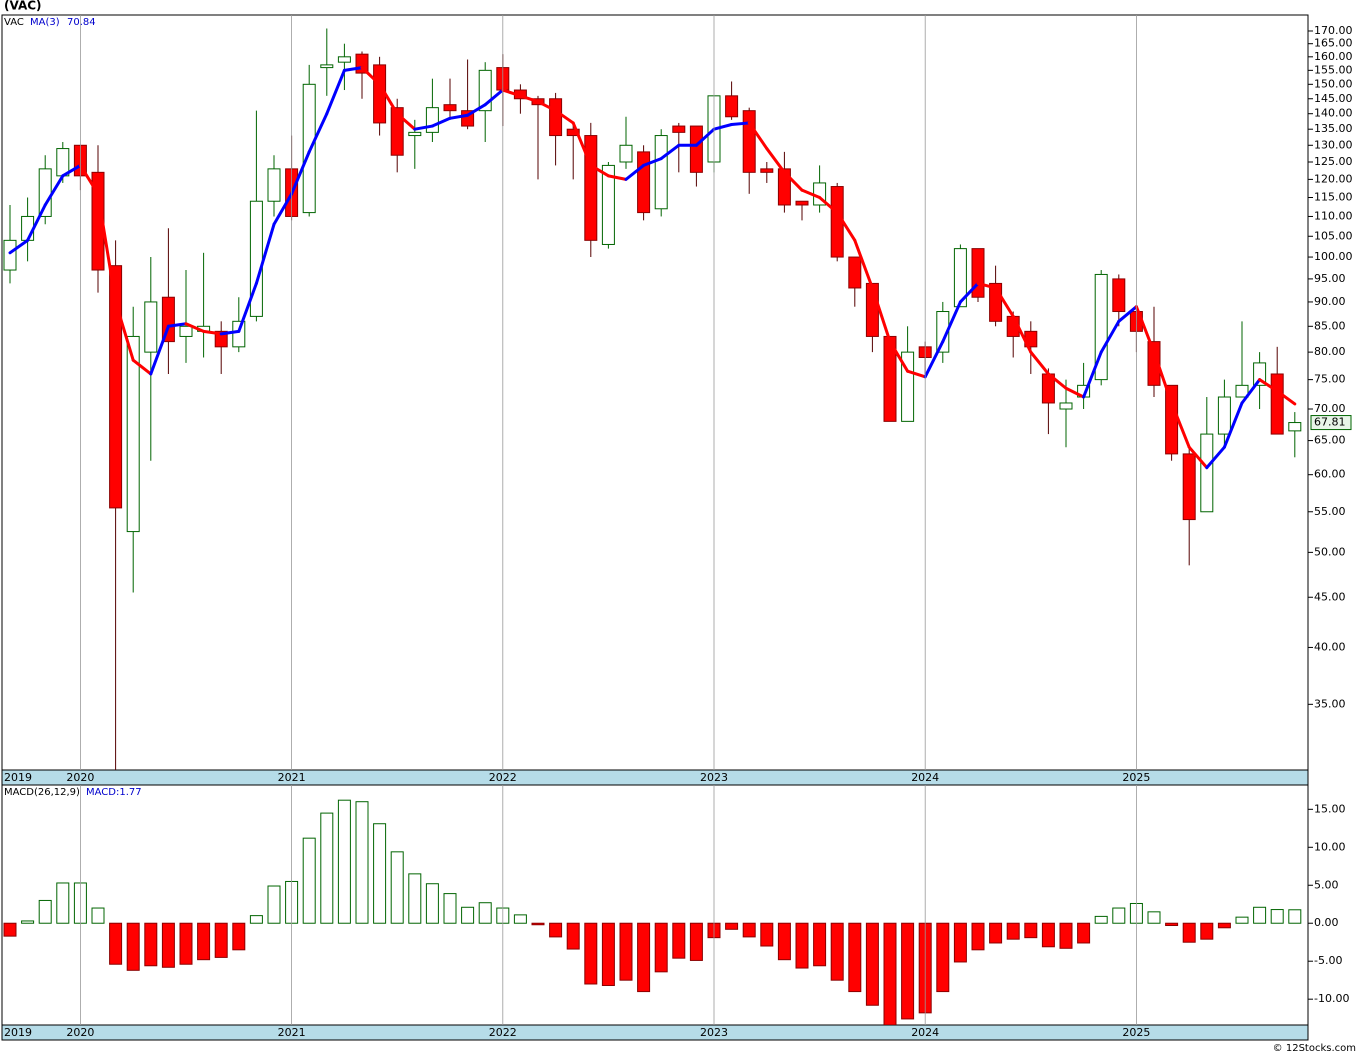 The image size is (1360, 1056). What do you see at coordinates (1326, 884) in the screenshot?
I see `y-tick-label: 5.00` at bounding box center [1326, 884].